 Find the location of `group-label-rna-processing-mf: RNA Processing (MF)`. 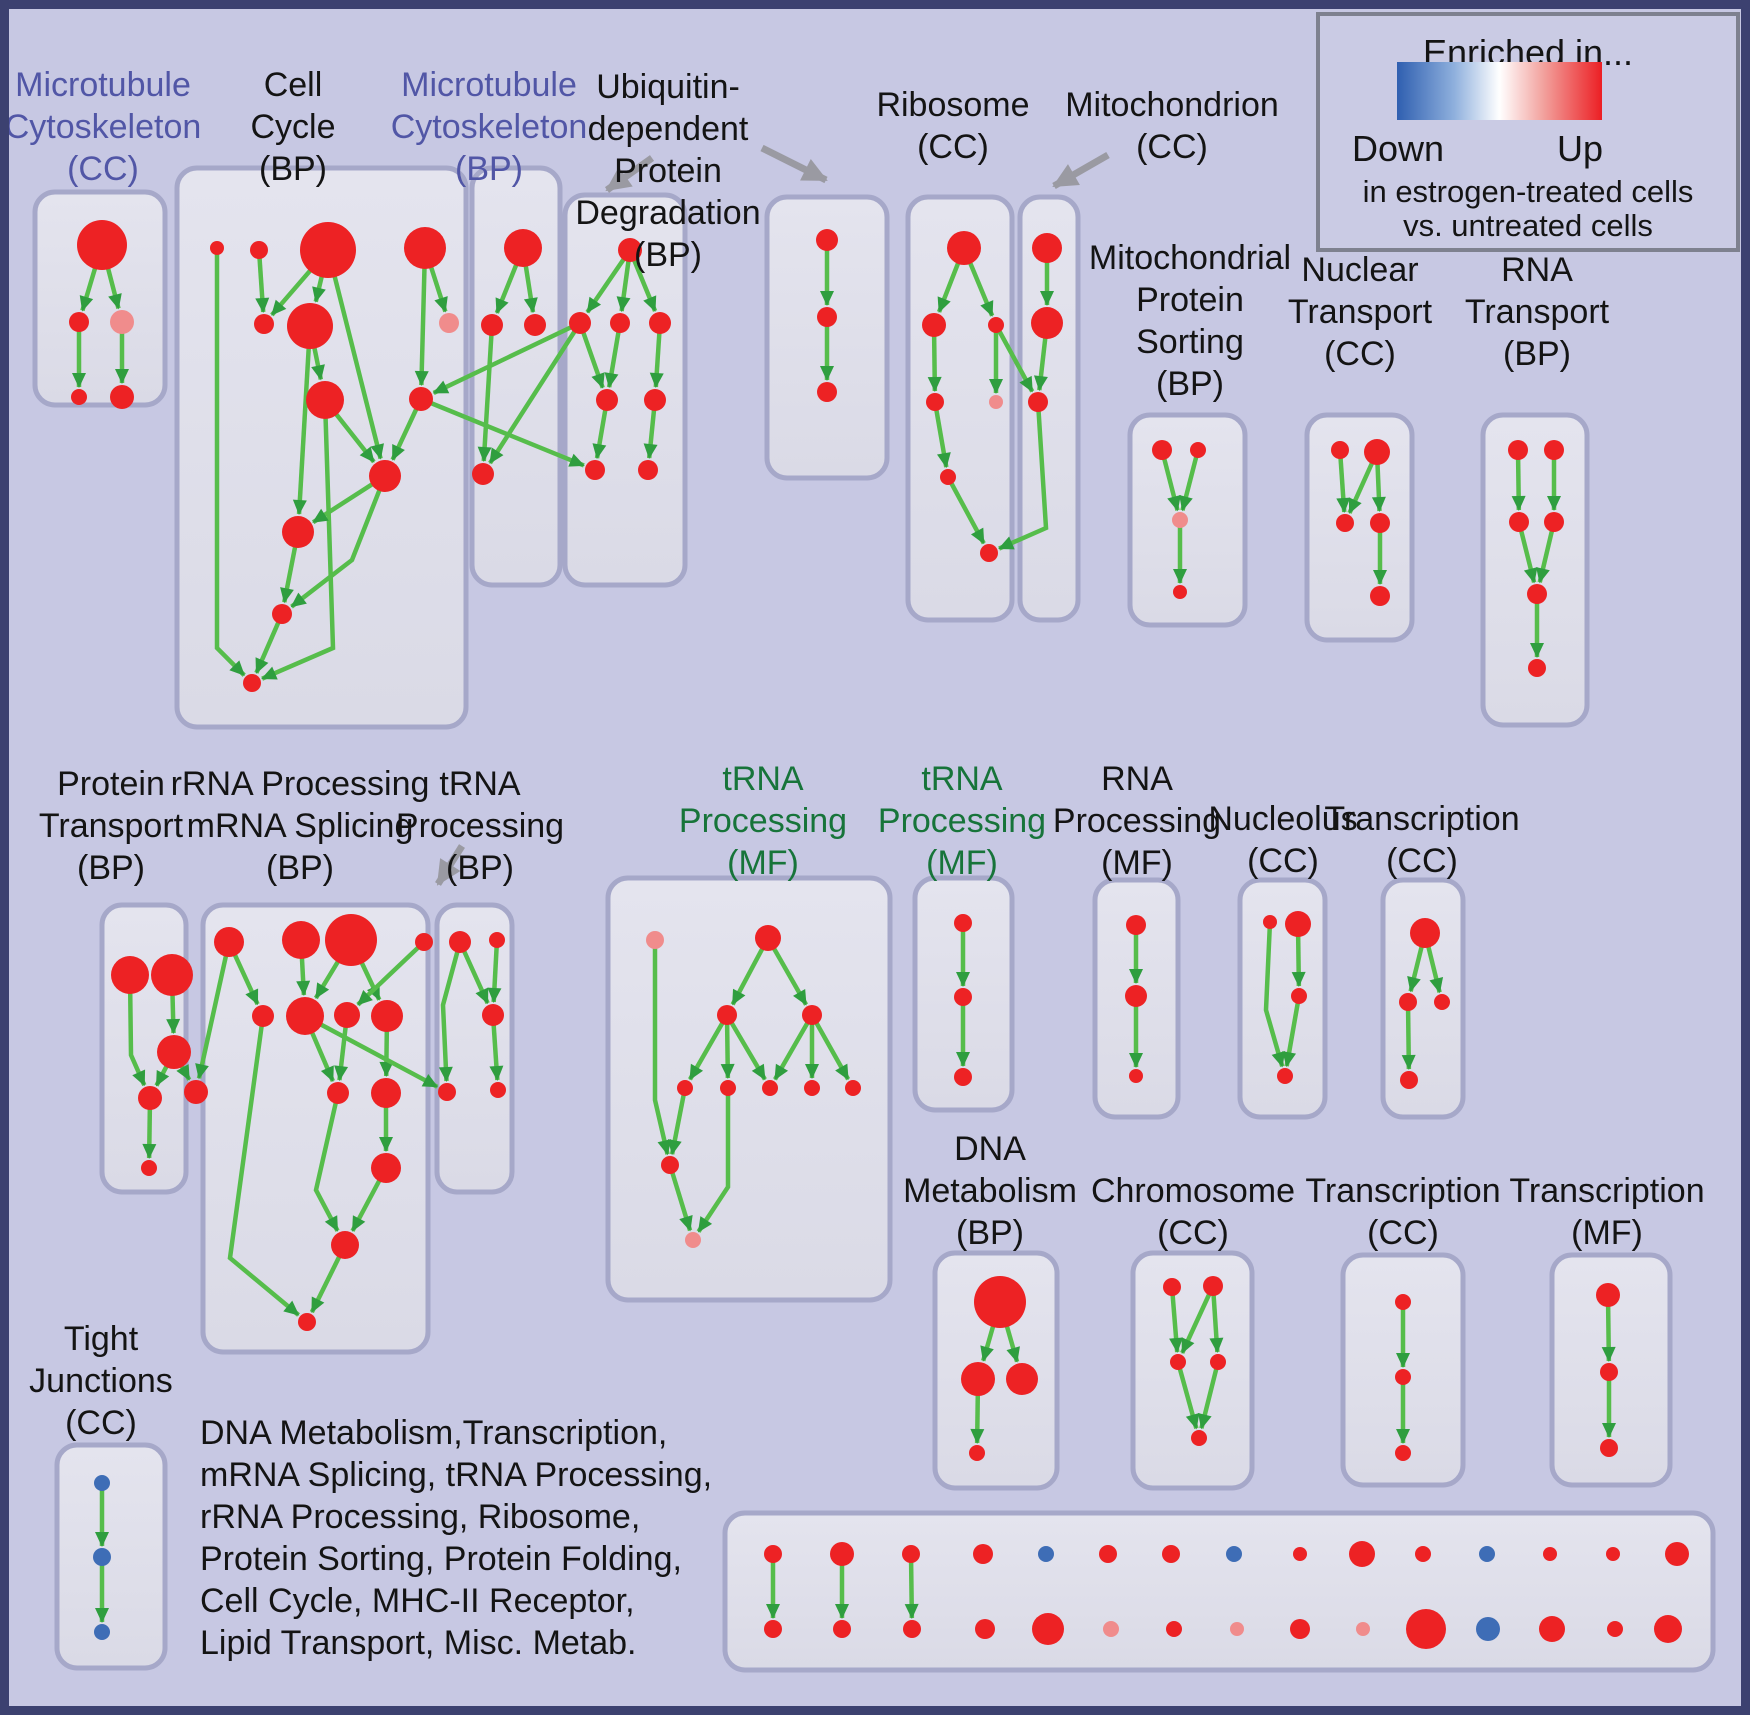

group-label-rna-processing-mf: RNA Processing (MF) is located at coordinates (1137, 821).